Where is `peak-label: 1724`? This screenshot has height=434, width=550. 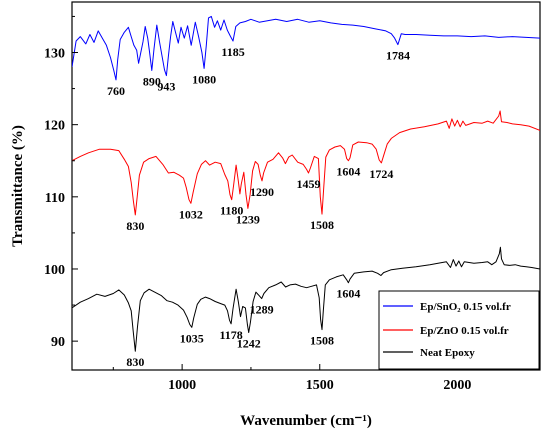
peak-label: 1724 is located at coordinates (381, 174).